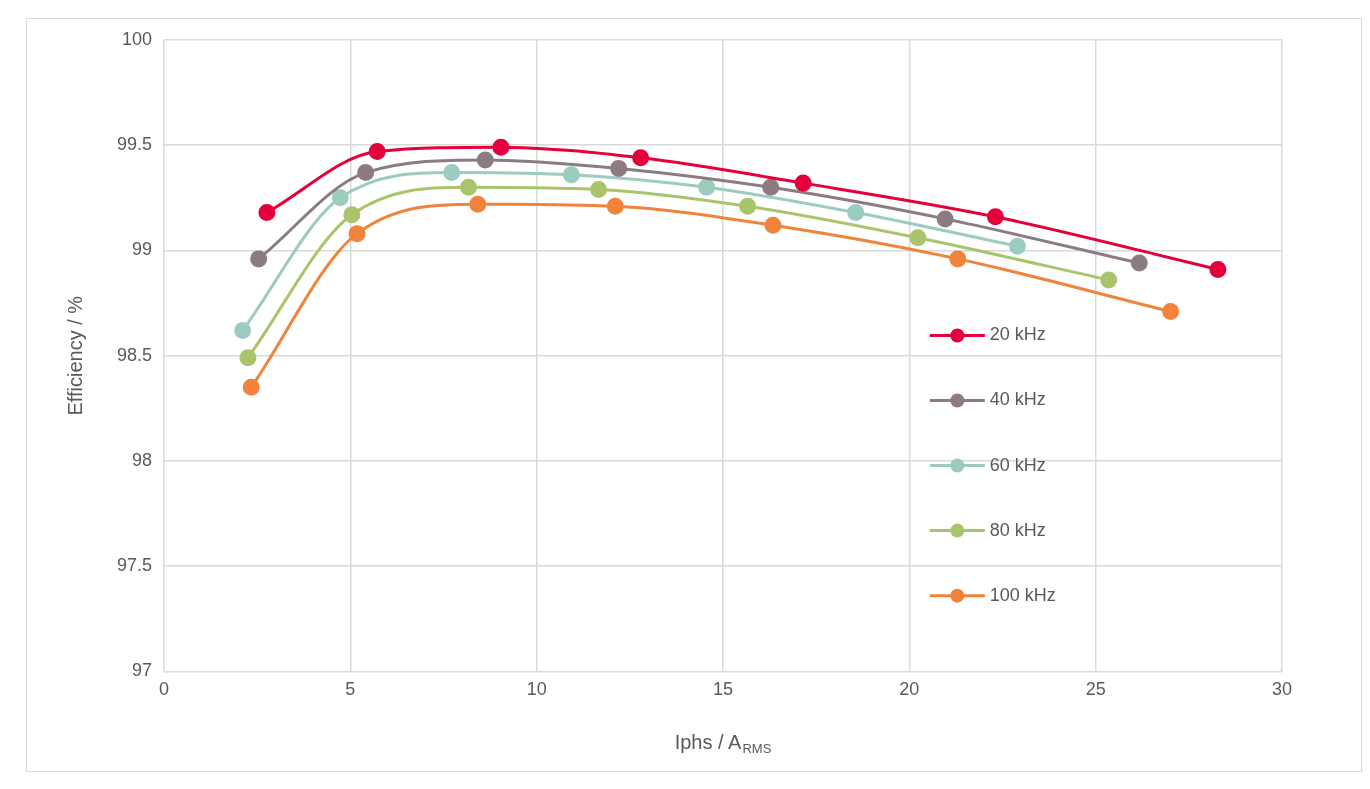 This screenshot has width=1370, height=789. Describe the element at coordinates (134, 144) in the screenshot. I see `y-tick-label: 99.5` at that location.